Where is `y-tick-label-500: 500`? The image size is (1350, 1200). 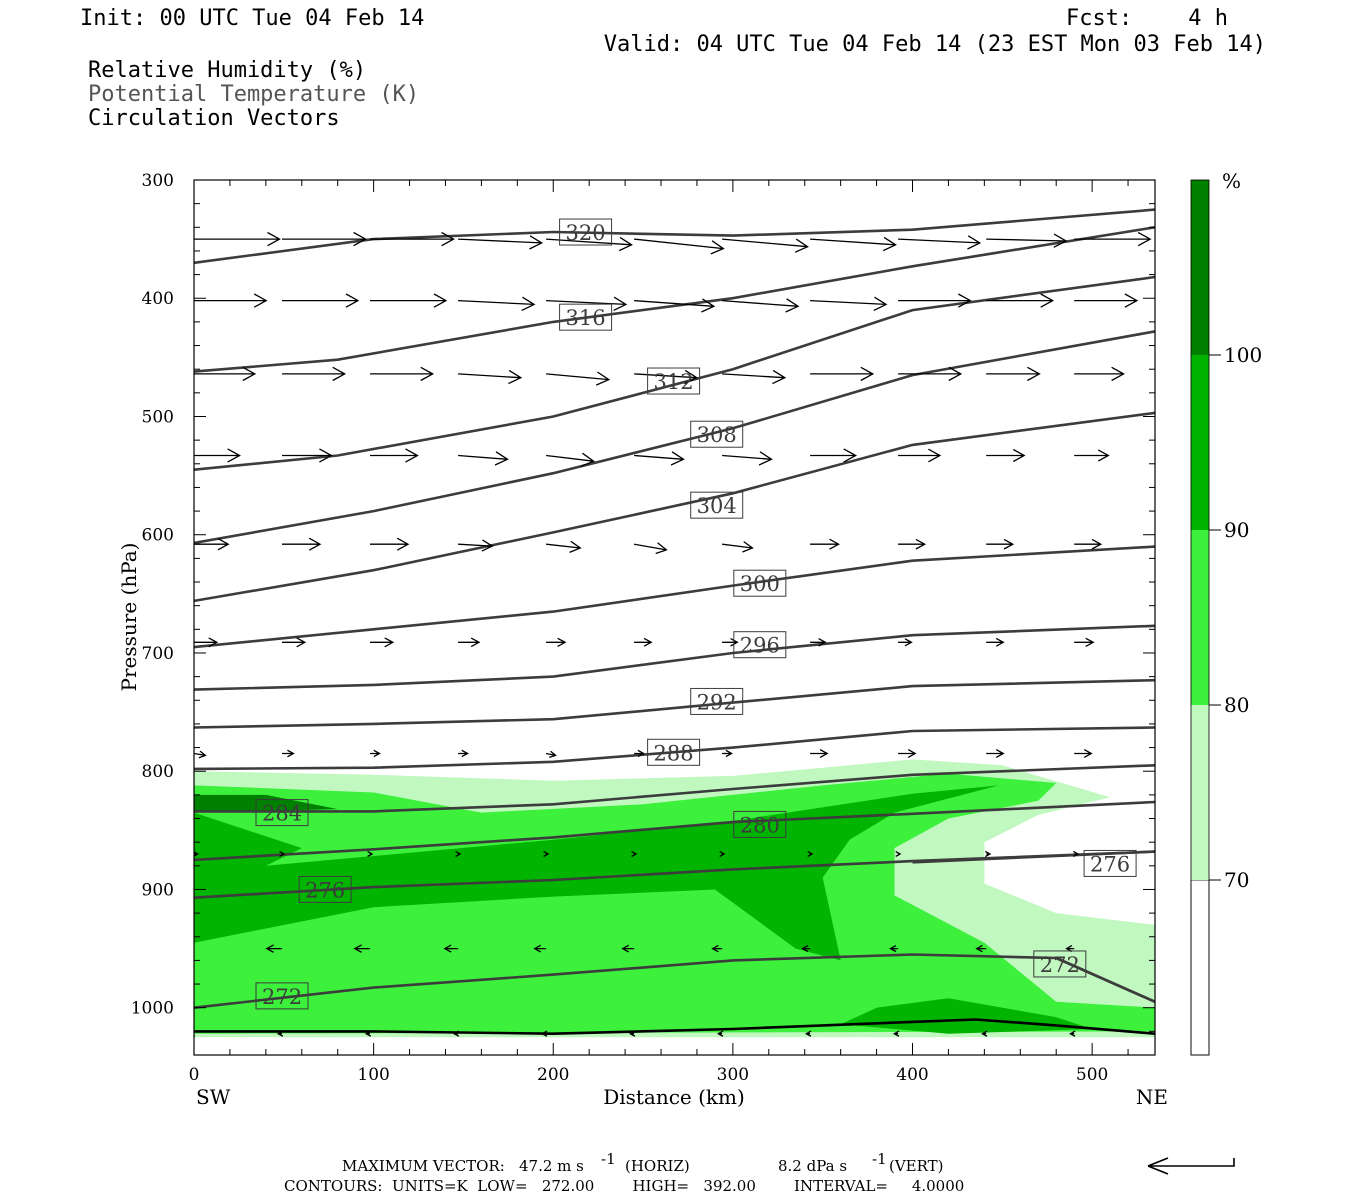
y-tick-label-500: 500 is located at coordinates (158, 417).